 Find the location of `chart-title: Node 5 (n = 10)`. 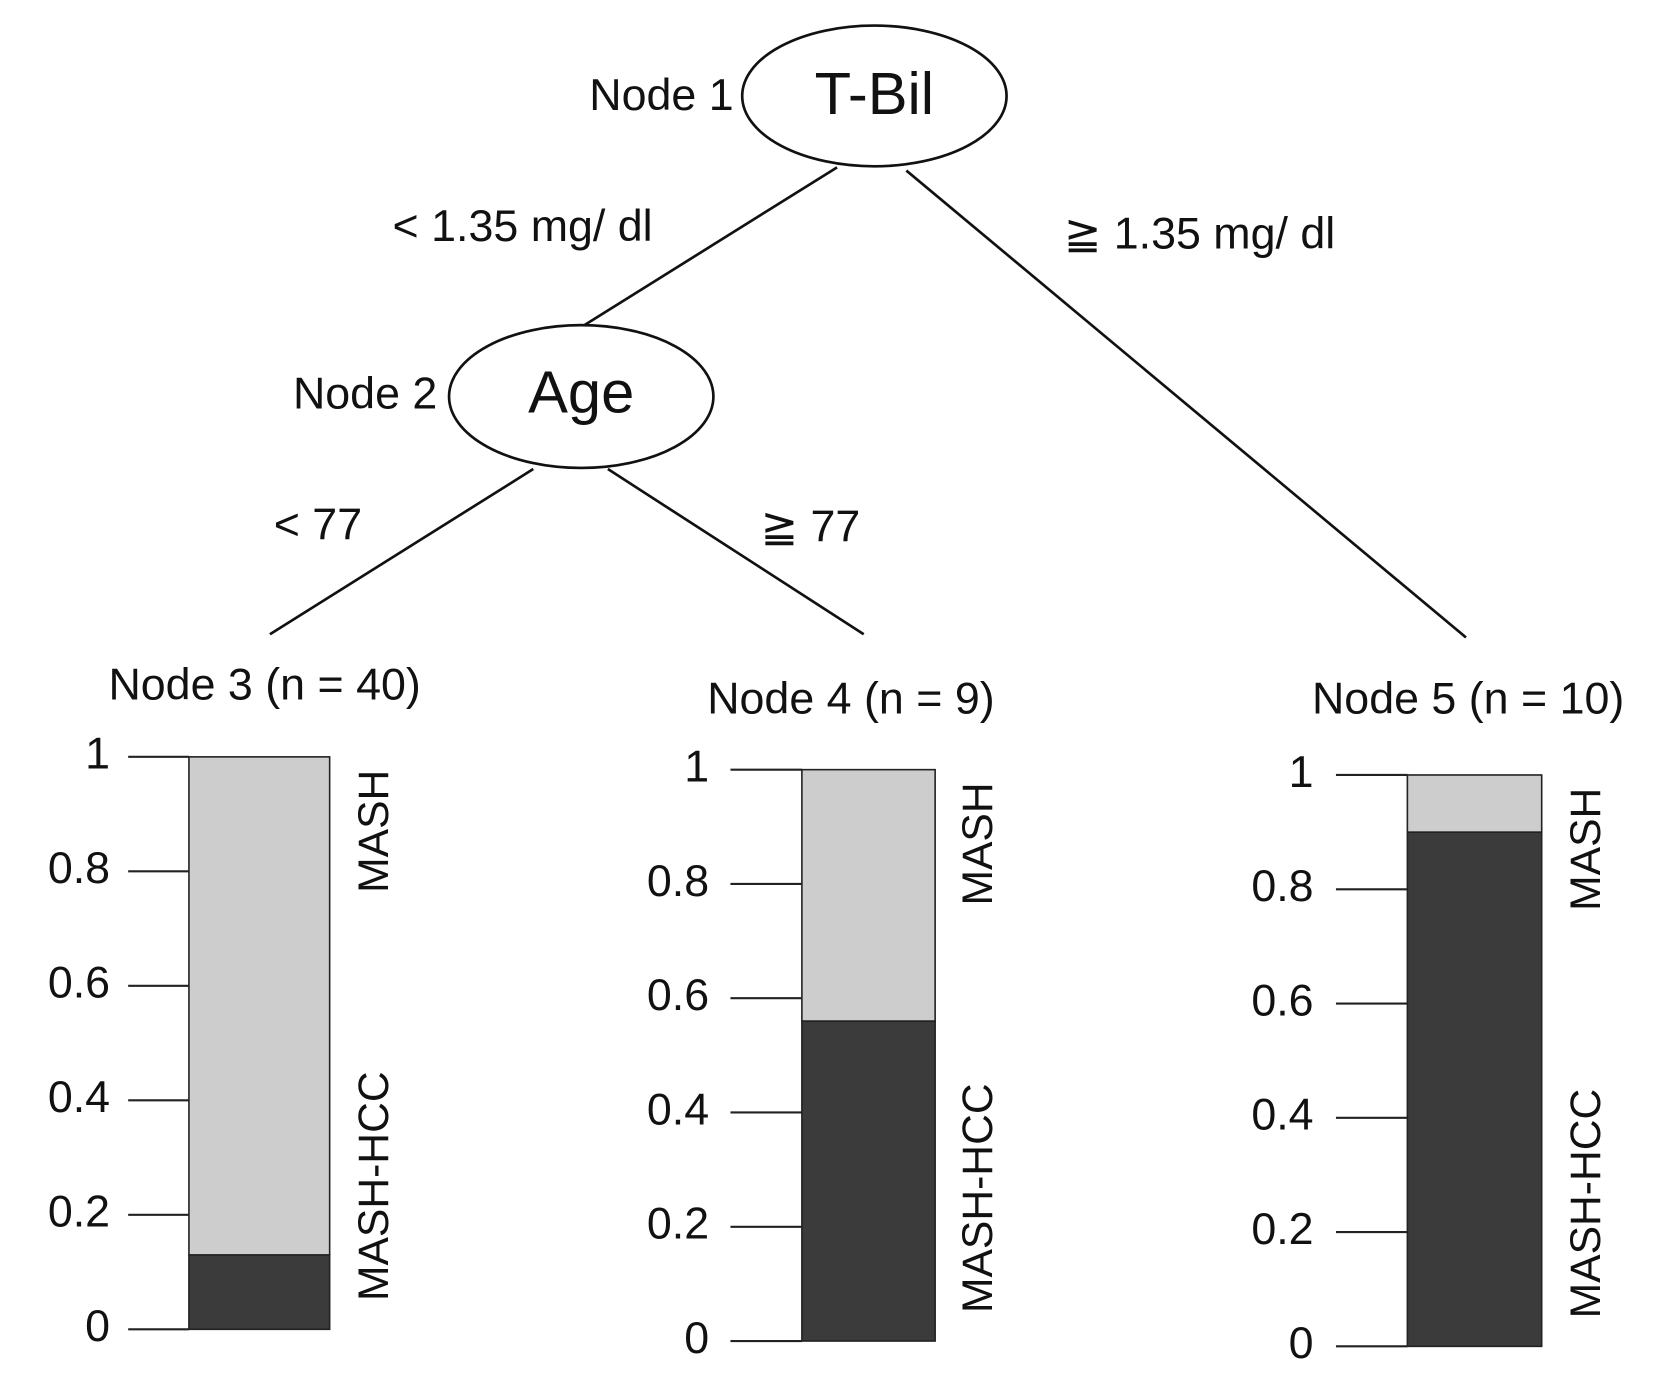

chart-title: Node 5 (n = 10) is located at coordinates (1468, 698).